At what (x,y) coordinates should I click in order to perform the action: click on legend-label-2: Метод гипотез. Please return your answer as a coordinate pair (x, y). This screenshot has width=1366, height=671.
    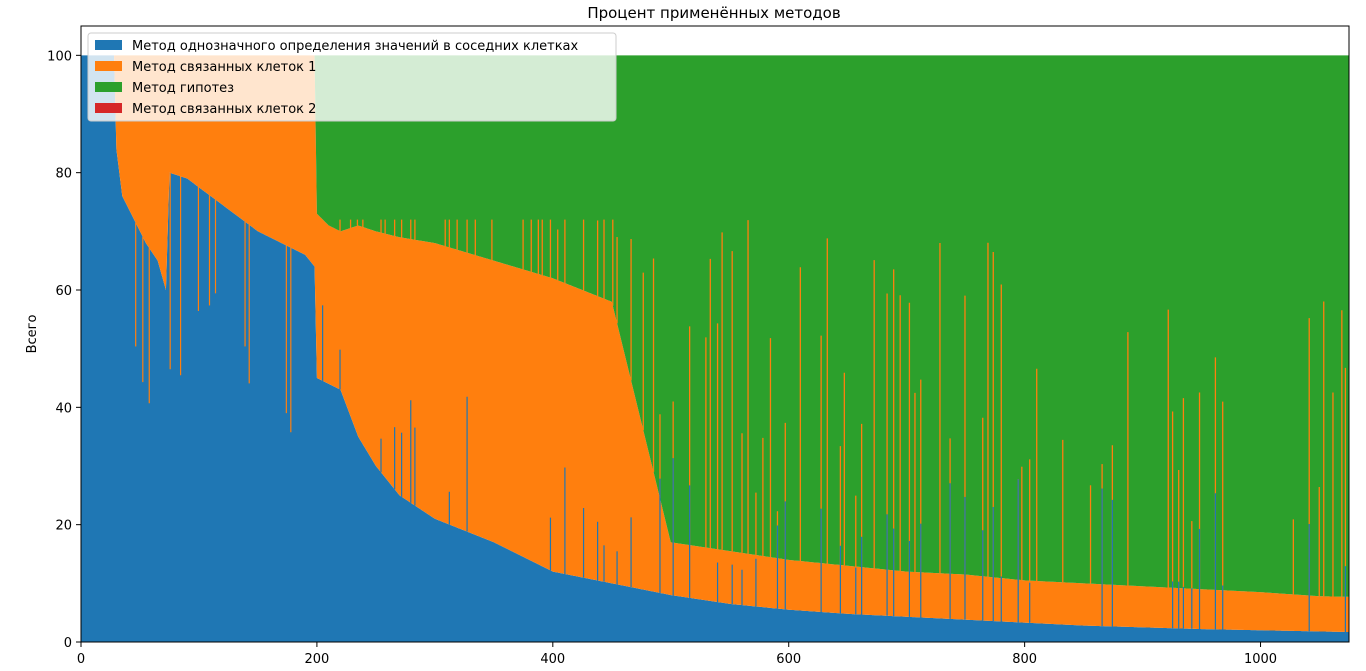
    Looking at the image, I should click on (183, 88).